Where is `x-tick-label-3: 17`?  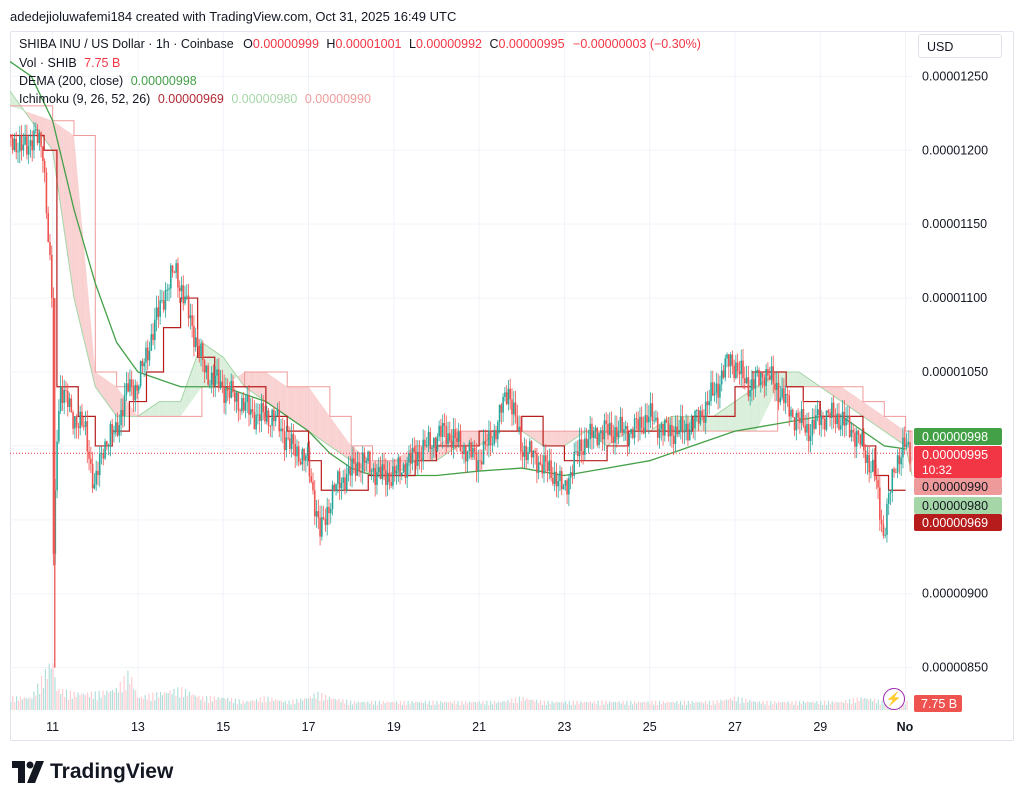 x-tick-label-3: 17 is located at coordinates (309, 727).